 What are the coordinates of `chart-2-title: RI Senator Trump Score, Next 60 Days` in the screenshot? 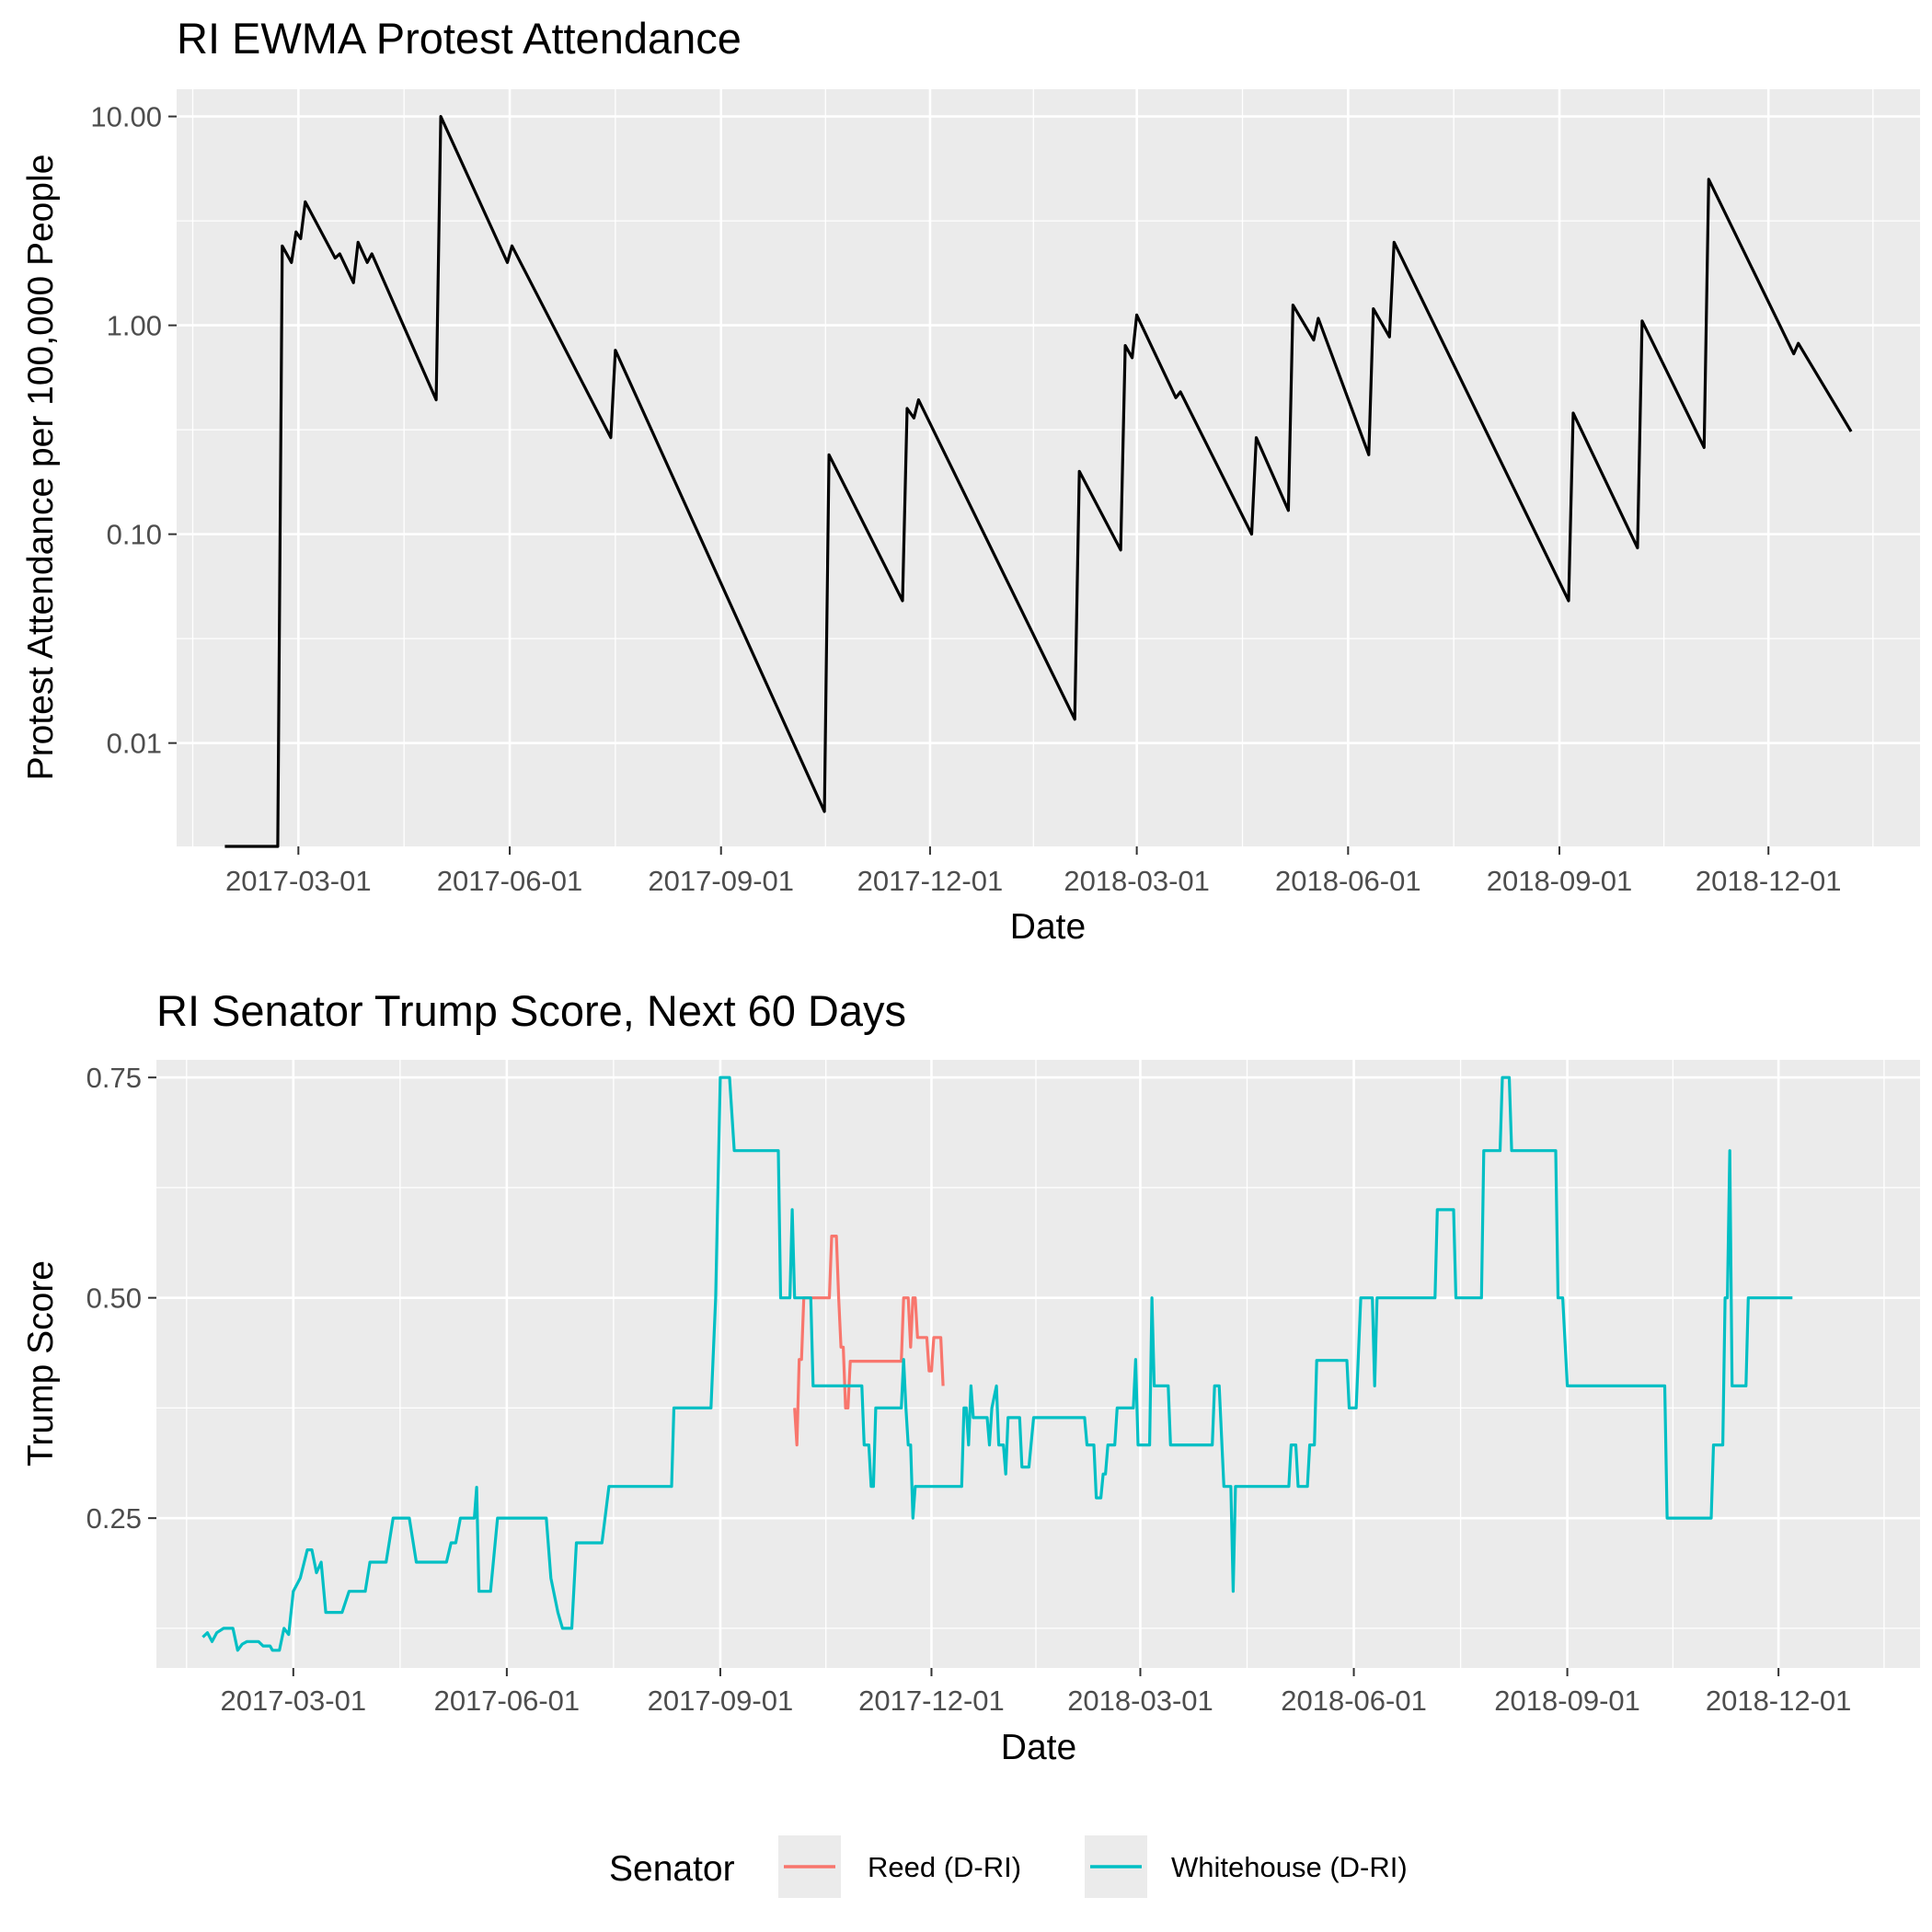 It's located at (531, 1010).